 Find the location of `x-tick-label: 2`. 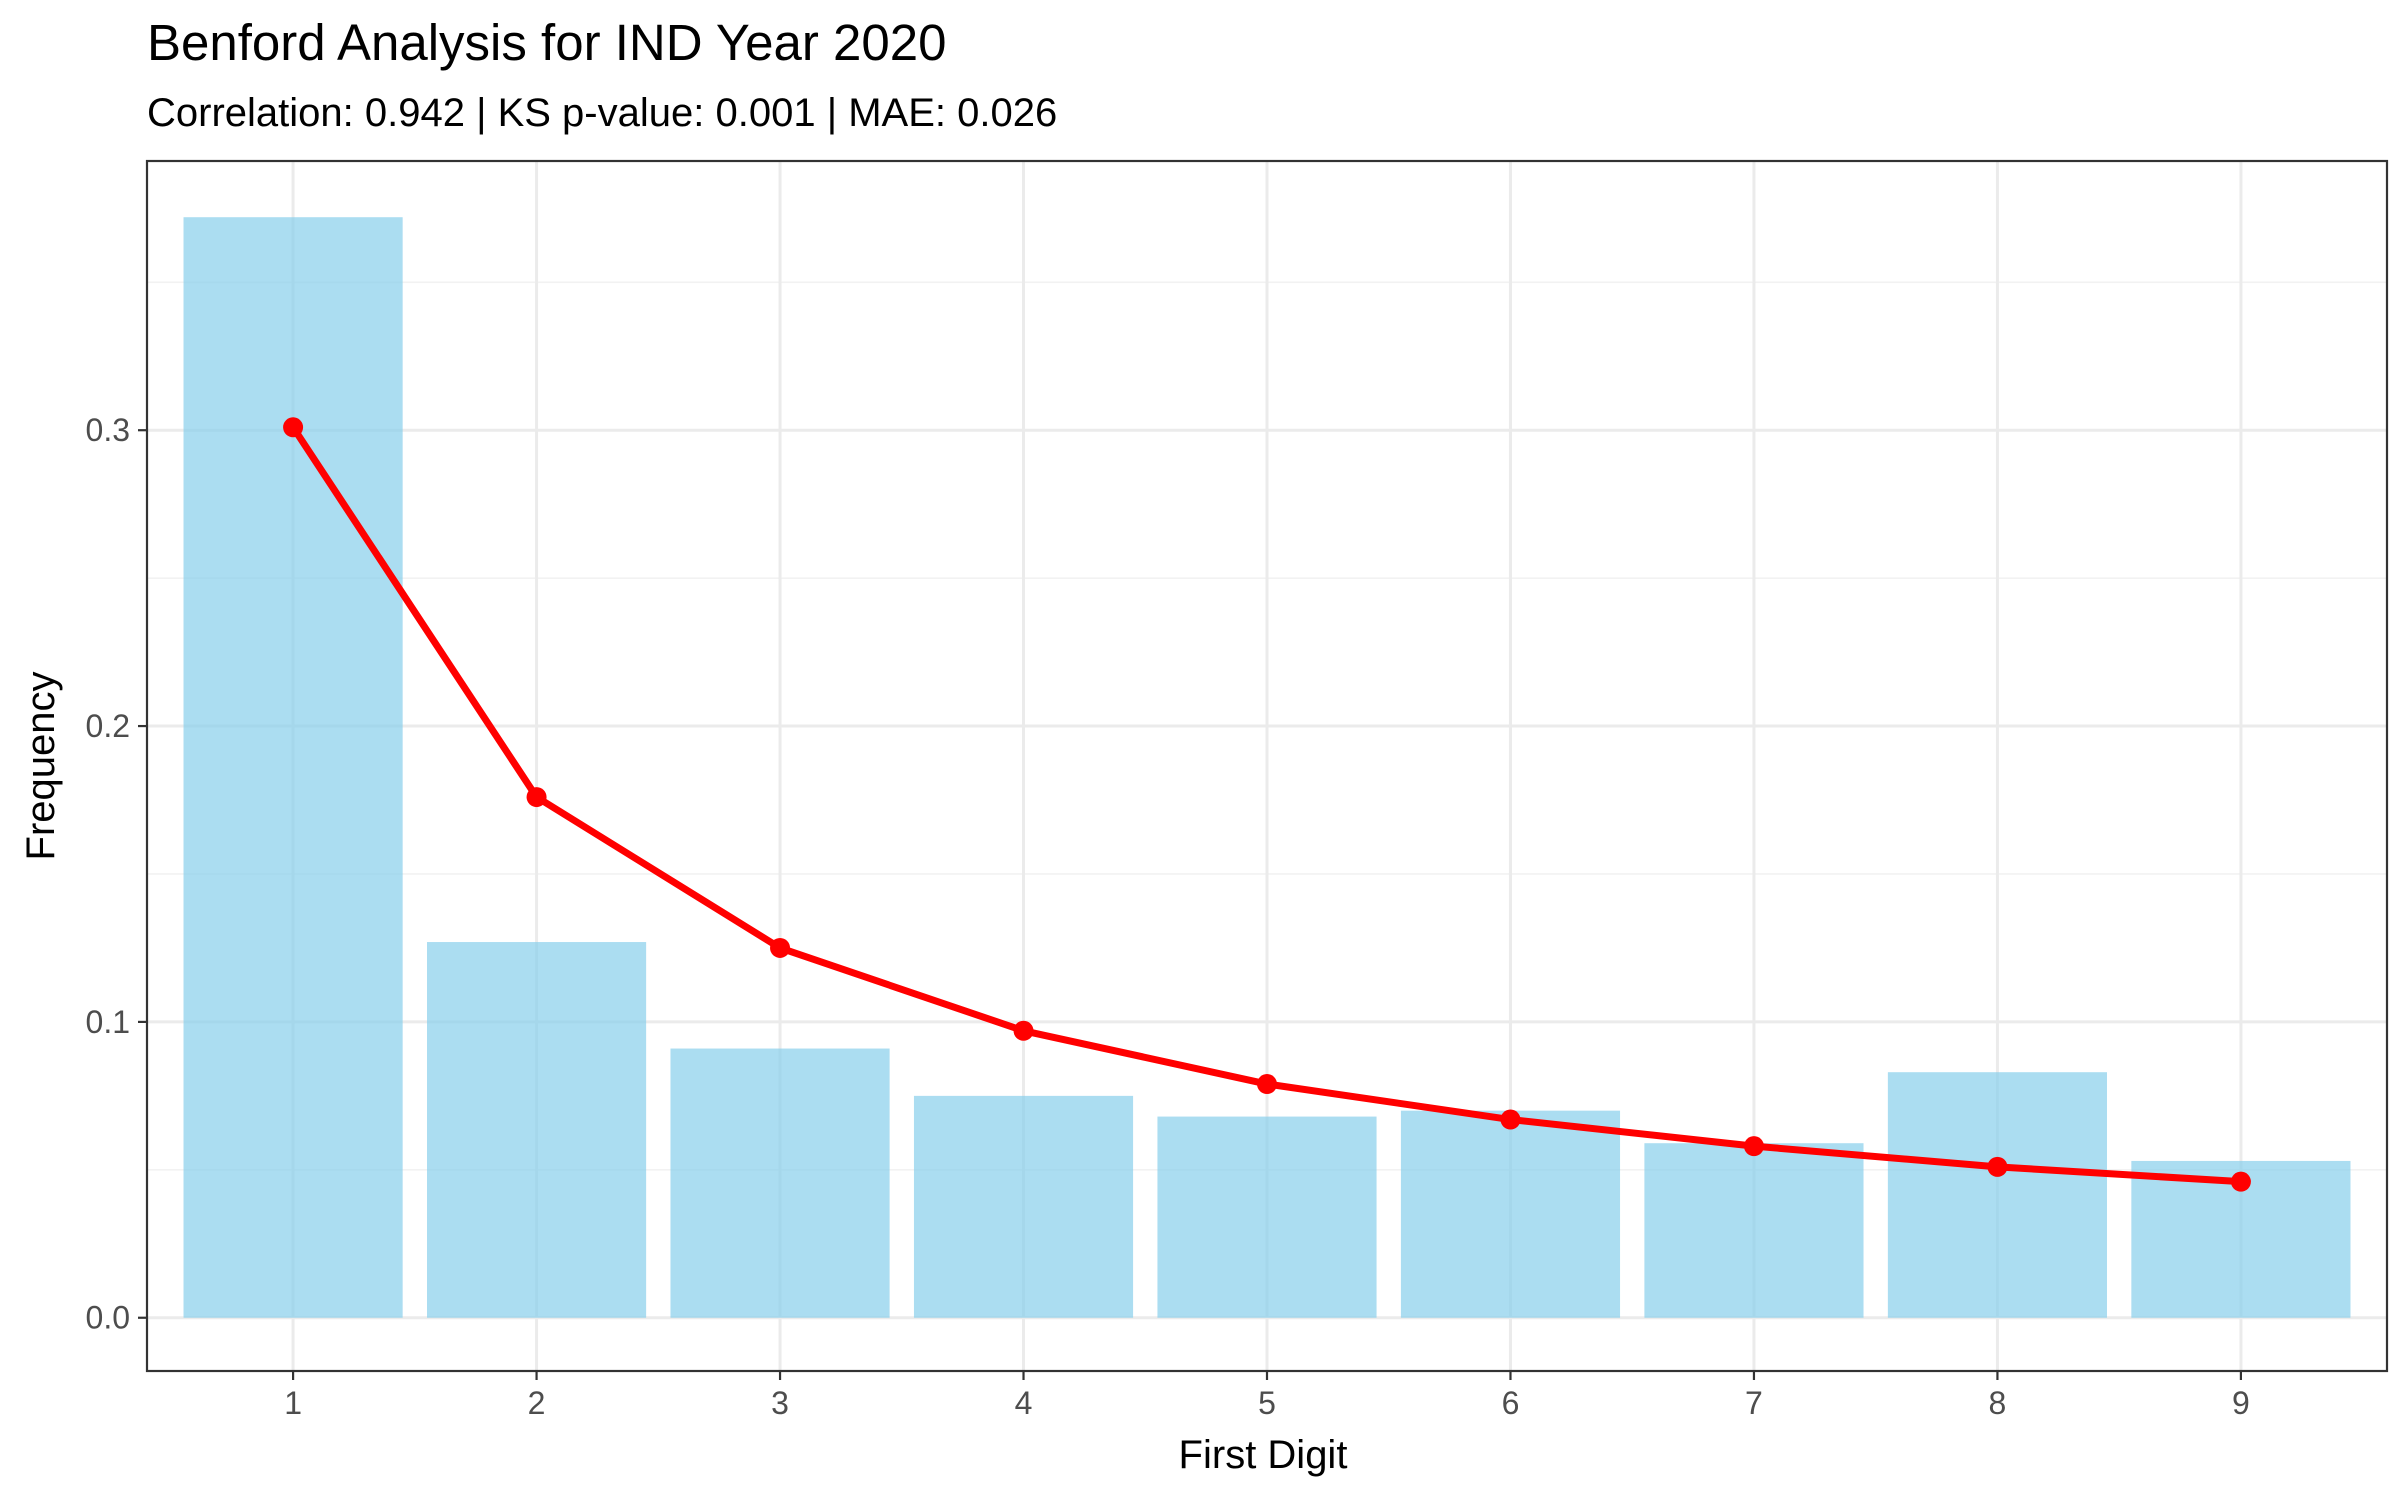

x-tick-label: 2 is located at coordinates (537, 1403).